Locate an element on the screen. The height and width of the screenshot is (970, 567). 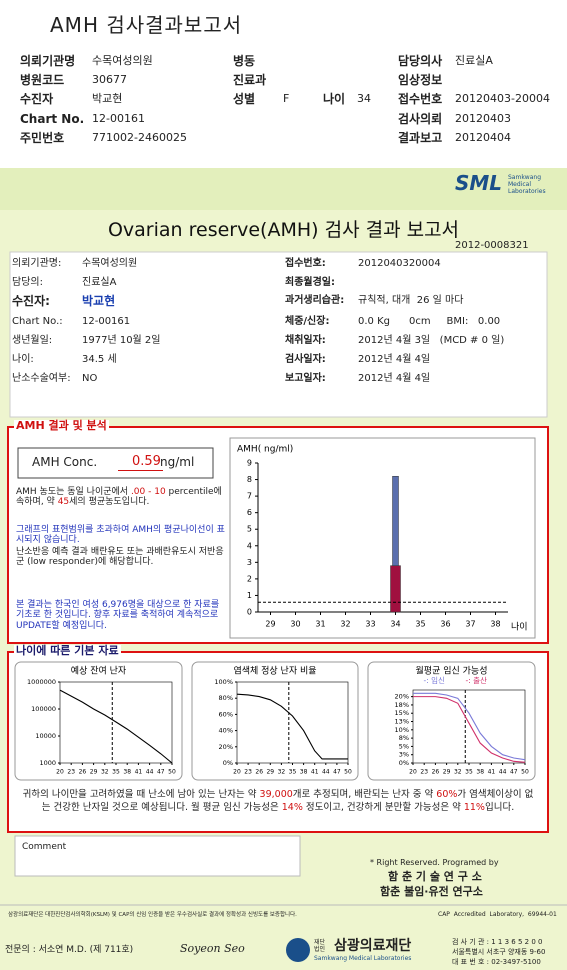
y-tick-label: 4 is located at coordinates (249, 545).